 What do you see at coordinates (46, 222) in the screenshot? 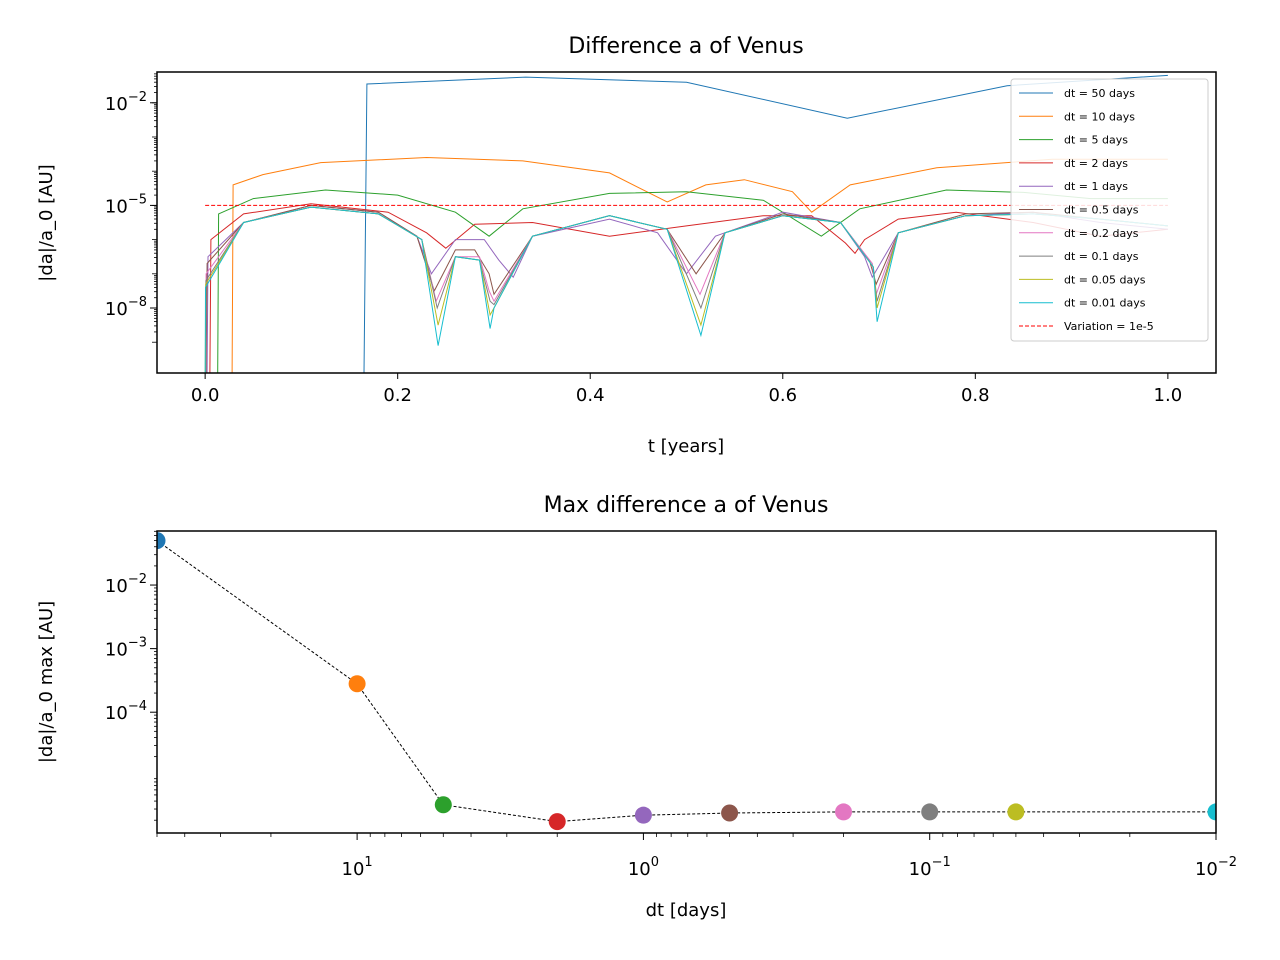
I see `top-chart-ylabel: |da|/a_0 [AU]` at bounding box center [46, 222].